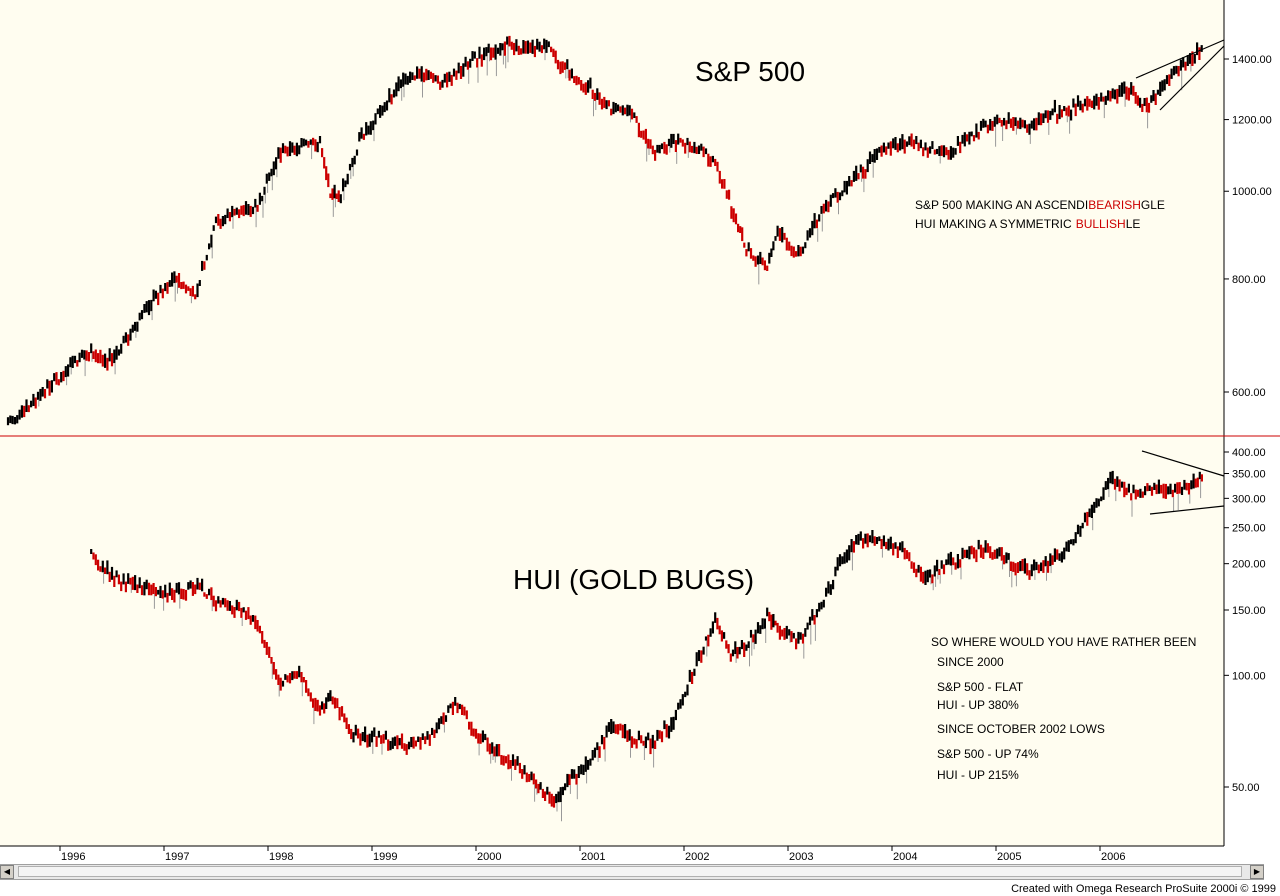 This screenshot has width=1280, height=896. Describe the element at coordinates (1183, 463) in the screenshot. I see `hui-triangle-upper-trendline` at that location.